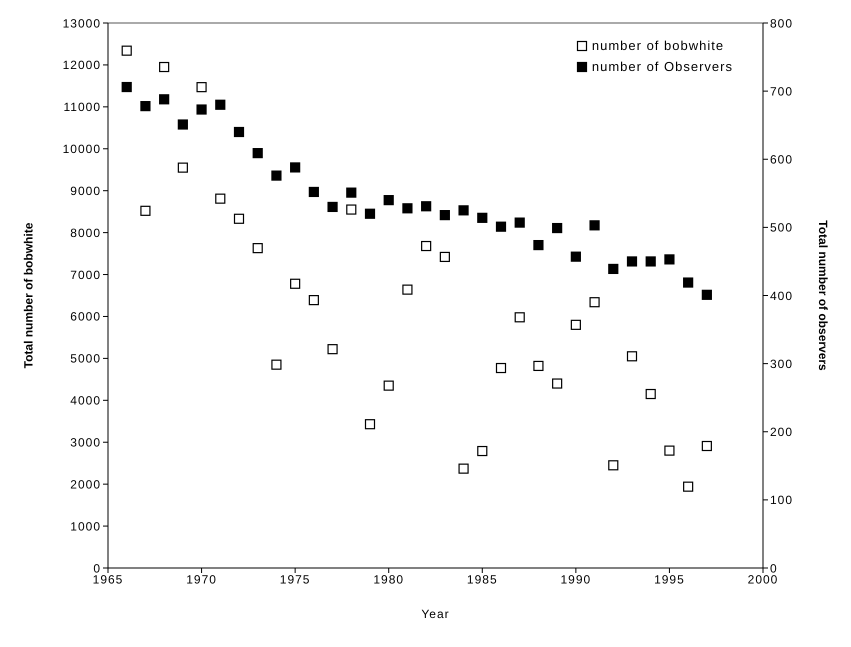  I want to click on y2-tick-label: 300, so click(782, 363).